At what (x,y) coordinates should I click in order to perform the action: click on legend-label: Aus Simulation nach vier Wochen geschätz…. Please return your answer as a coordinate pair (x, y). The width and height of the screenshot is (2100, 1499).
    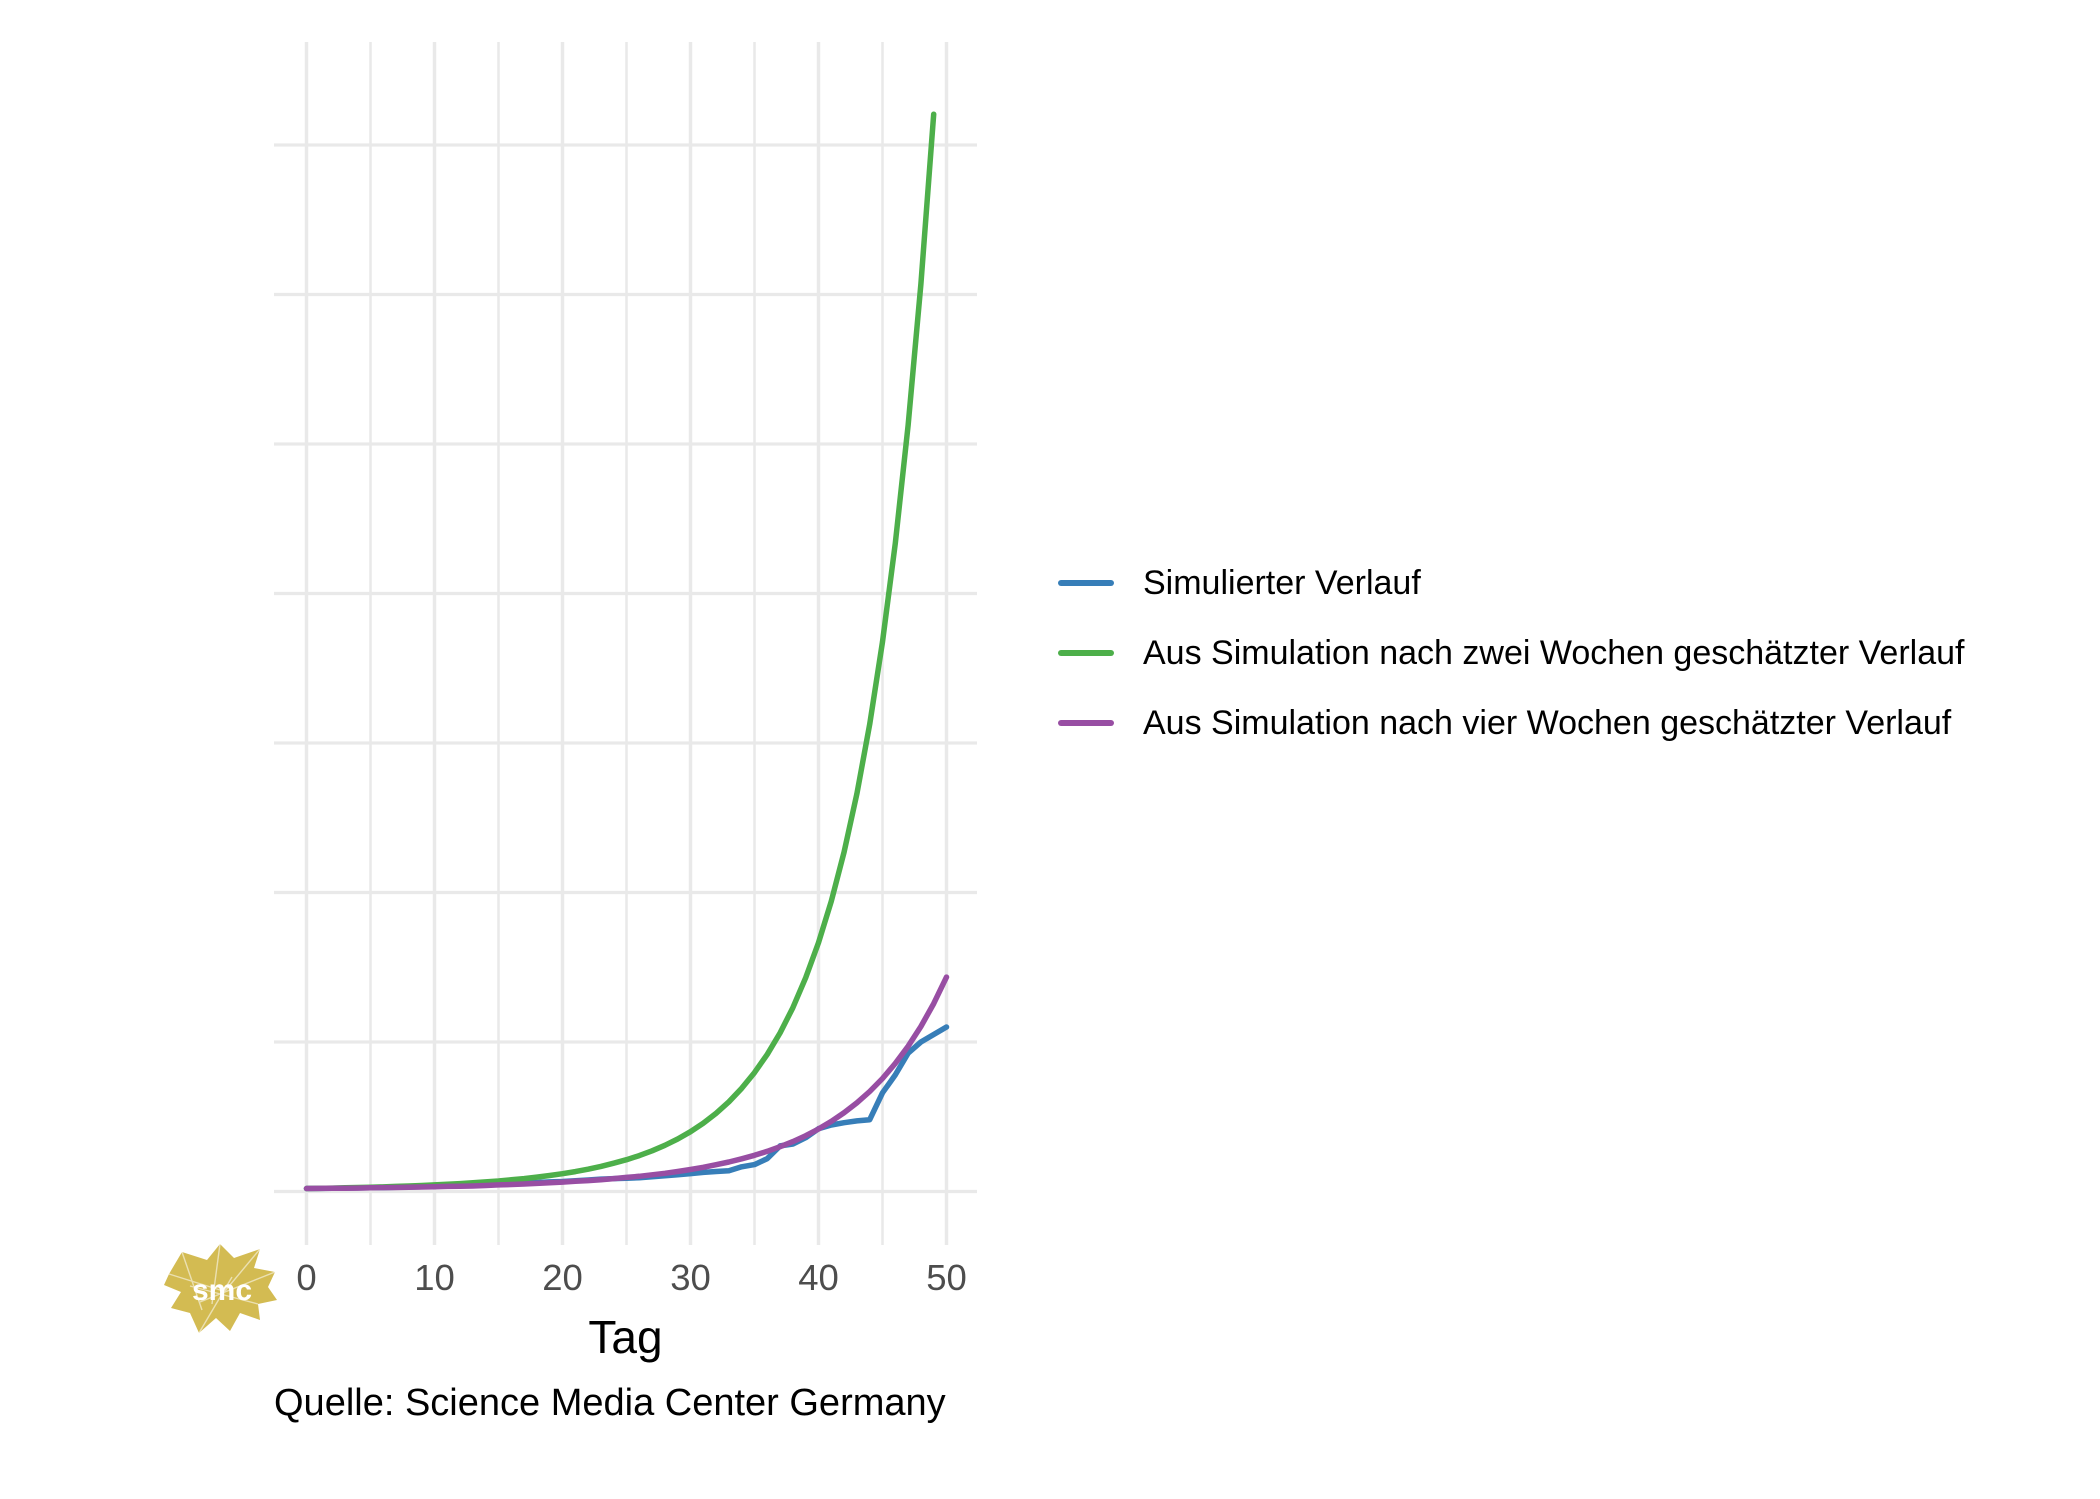
    Looking at the image, I should click on (1547, 723).